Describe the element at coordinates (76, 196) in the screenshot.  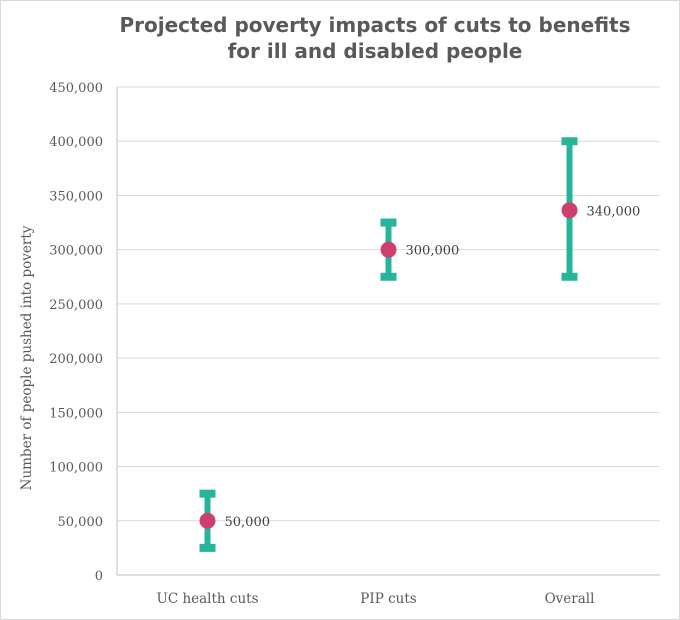
I see `y-tick-label: 350,000` at that location.